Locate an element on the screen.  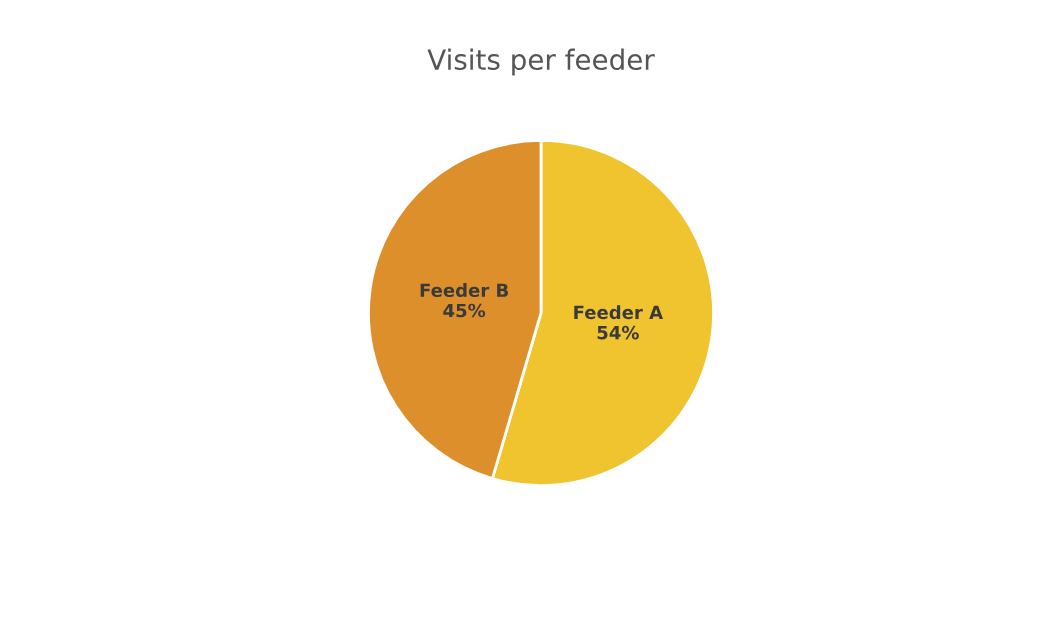
slice-label: Feeder A is located at coordinates (618, 312).